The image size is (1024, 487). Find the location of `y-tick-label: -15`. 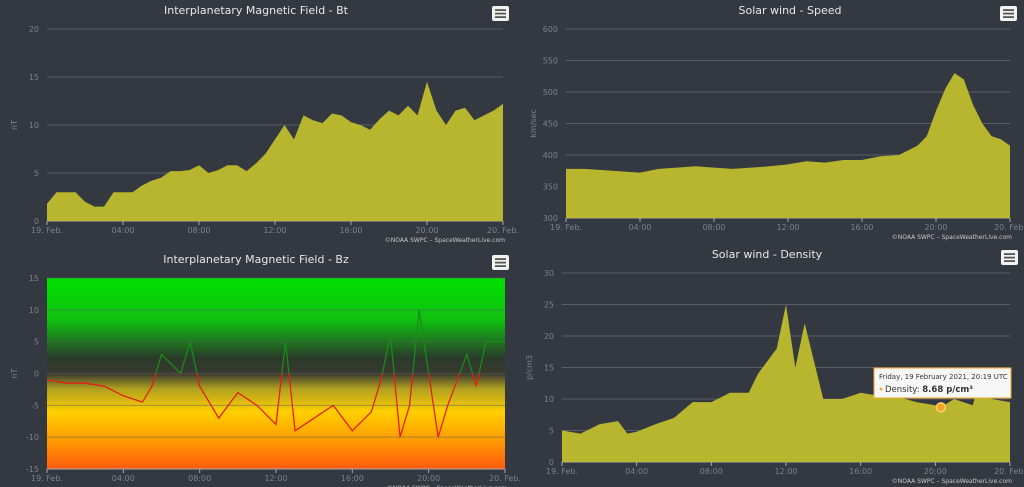

y-tick-label: -15 is located at coordinates (32, 469).